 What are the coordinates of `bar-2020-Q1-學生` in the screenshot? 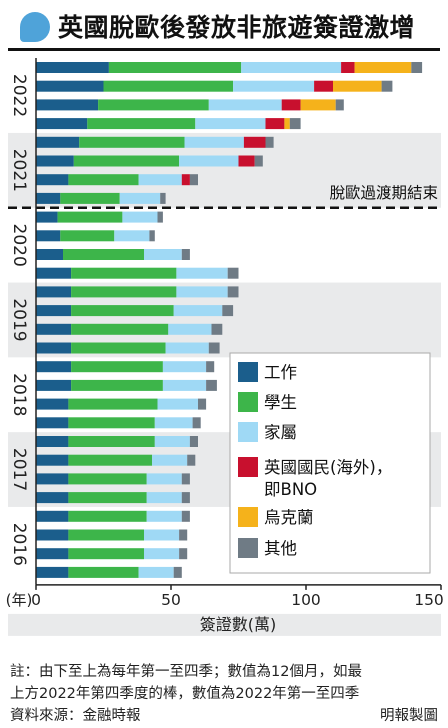 It's located at (124, 273).